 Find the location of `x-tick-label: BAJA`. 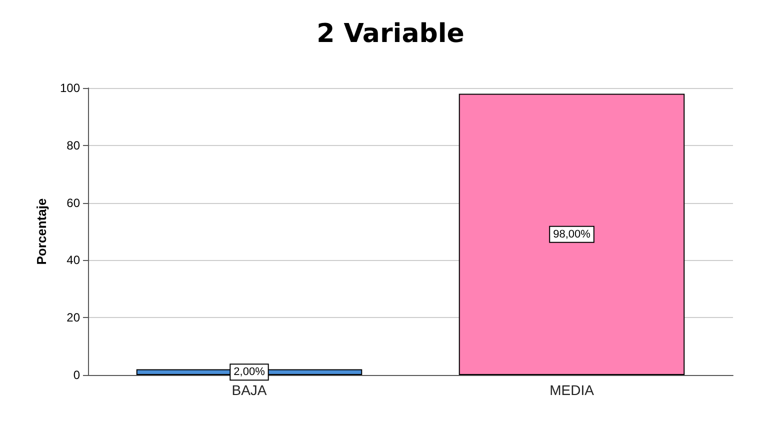

x-tick-label: BAJA is located at coordinates (250, 390).